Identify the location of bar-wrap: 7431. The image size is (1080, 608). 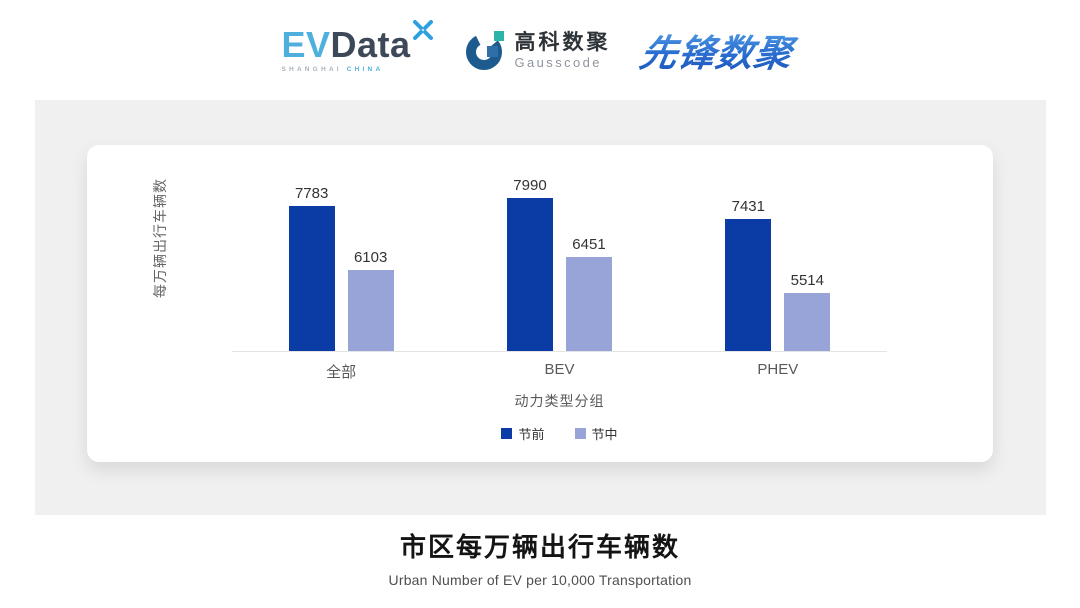
(748, 274).